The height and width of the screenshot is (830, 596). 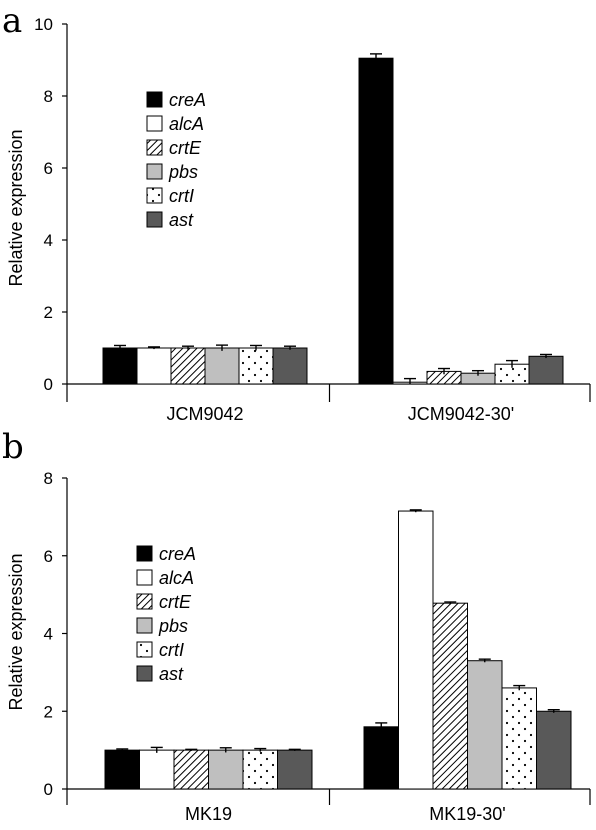 I want to click on x-category-label: JCM9042, so click(x=204, y=414).